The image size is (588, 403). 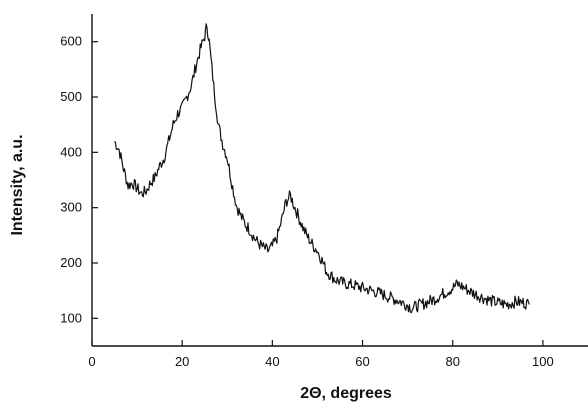 I want to click on y-tick-label: 300, so click(x=71, y=207).